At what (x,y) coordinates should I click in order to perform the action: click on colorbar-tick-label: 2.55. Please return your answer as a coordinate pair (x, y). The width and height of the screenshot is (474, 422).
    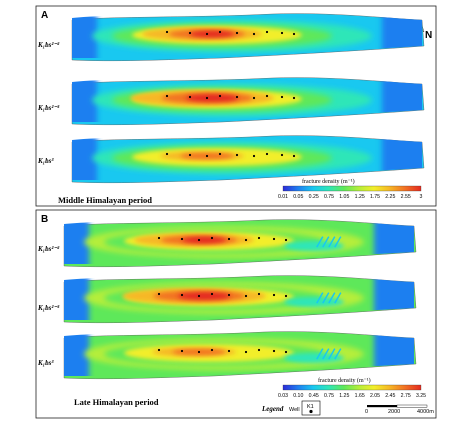
    Looking at the image, I should click on (406, 197).